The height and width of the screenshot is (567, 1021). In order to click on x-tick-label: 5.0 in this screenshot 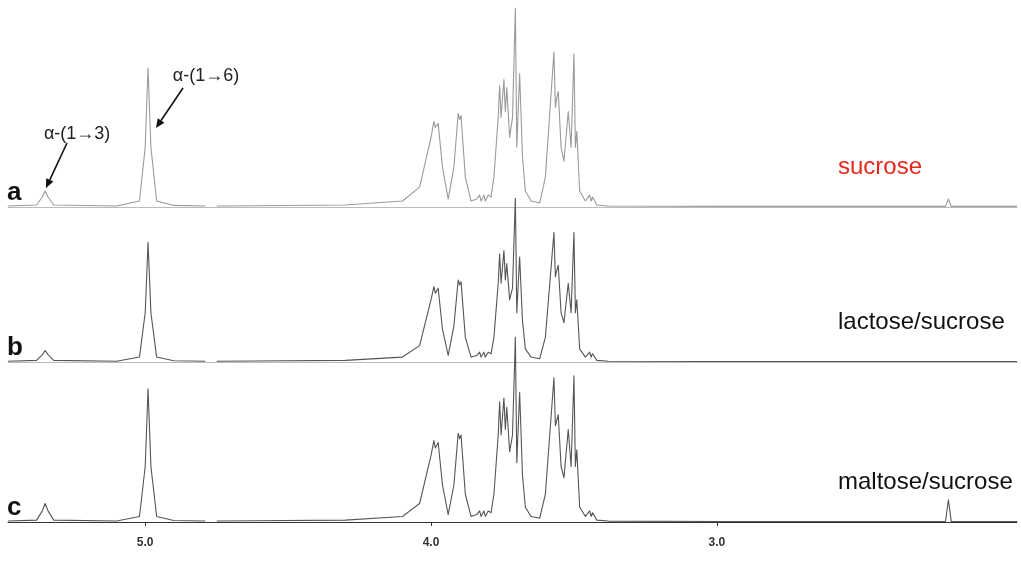, I will do `click(145, 542)`.